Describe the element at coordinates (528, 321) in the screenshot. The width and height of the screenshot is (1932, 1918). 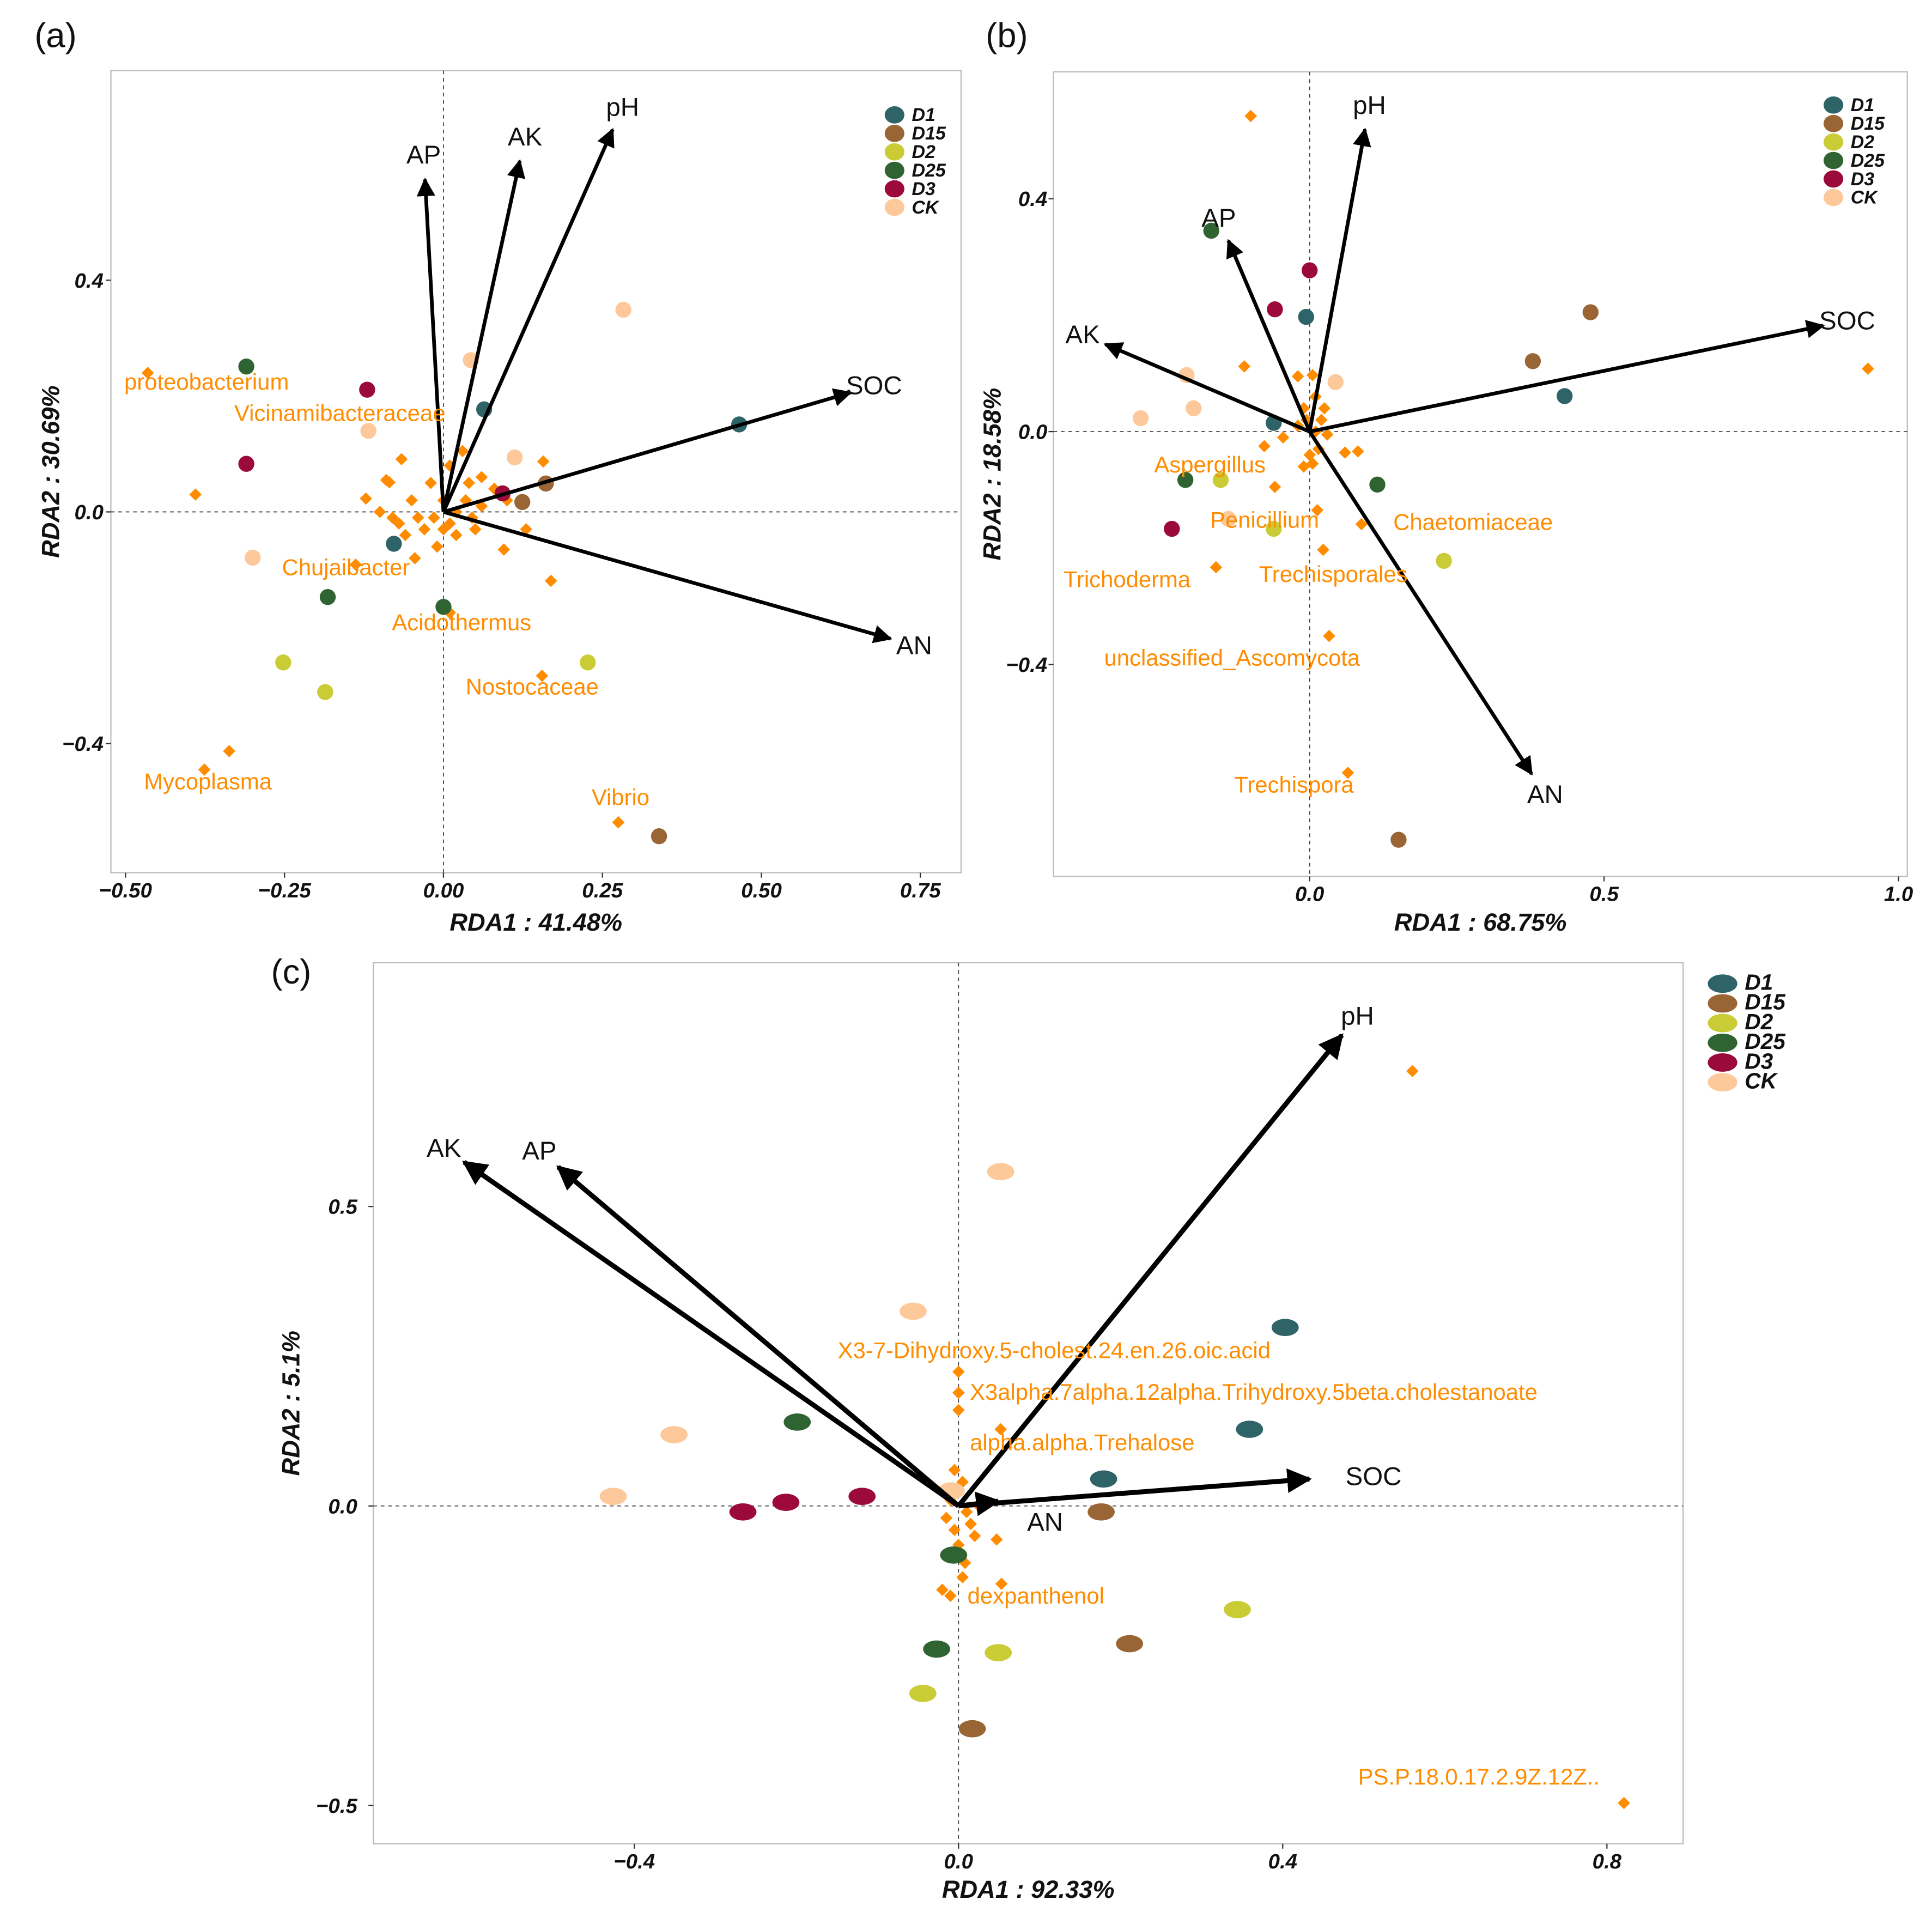
I see `arrow-ph` at that location.